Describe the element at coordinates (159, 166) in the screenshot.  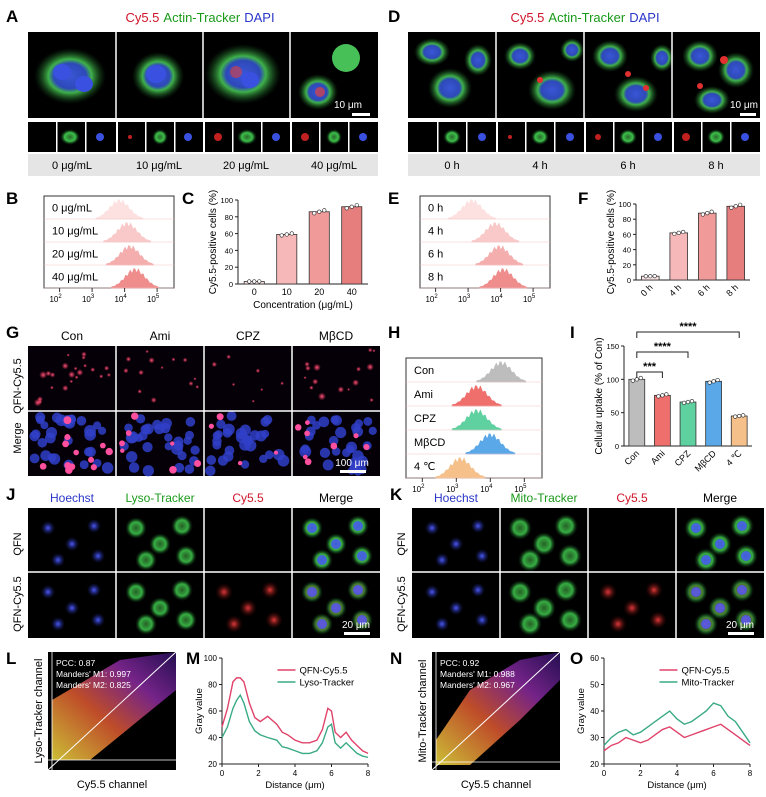
I see `svg-text: 10 μg/mL` at that location.